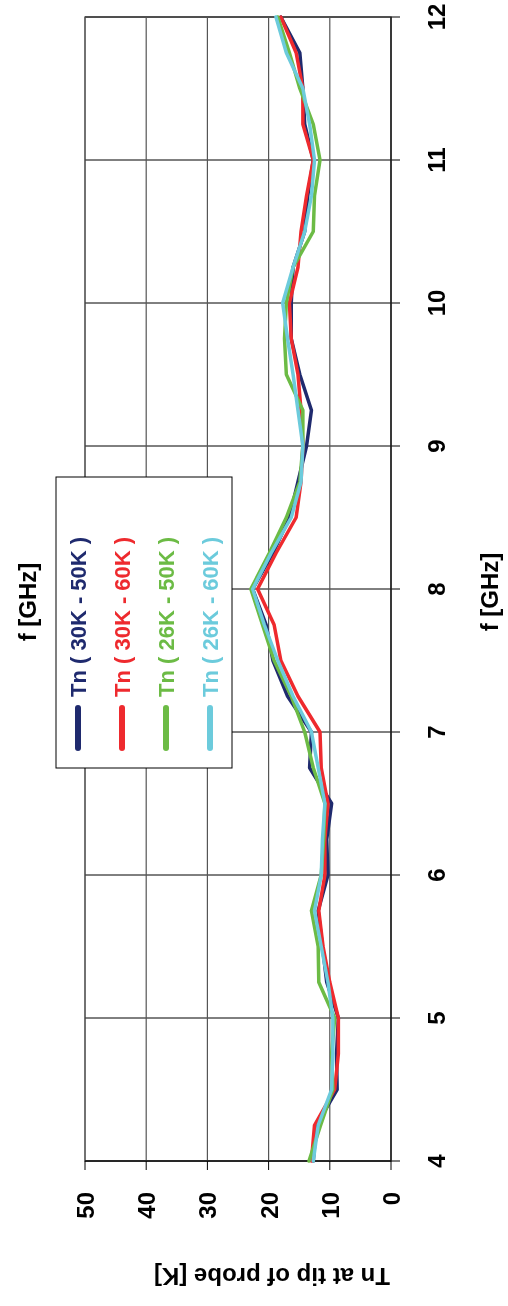 This screenshot has width=508, height=1306. What do you see at coordinates (436, 875) in the screenshot?
I see `y-tick-label: 6` at bounding box center [436, 875].